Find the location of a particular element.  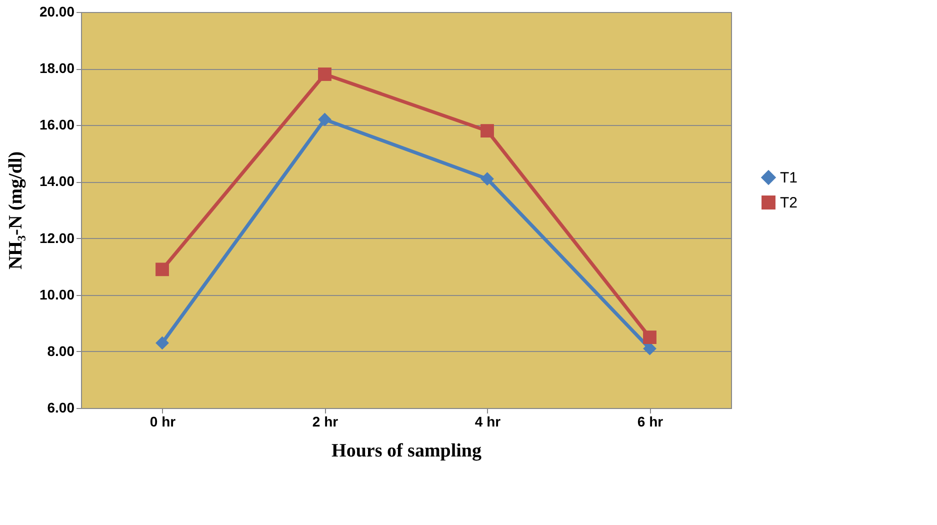

y-tick-label: 10.00 is located at coordinates (57, 294).